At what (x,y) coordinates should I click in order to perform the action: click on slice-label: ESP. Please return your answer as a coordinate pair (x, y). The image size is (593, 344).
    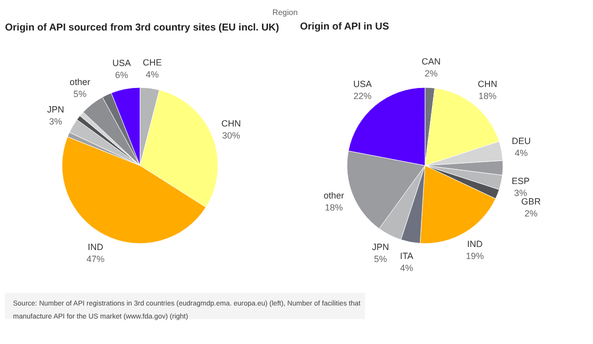
    Looking at the image, I should click on (521, 181).